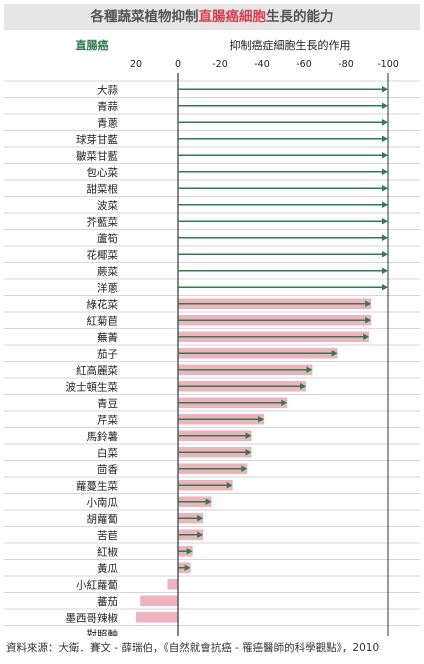  I want to click on x-tick-label: -40, so click(262, 64).